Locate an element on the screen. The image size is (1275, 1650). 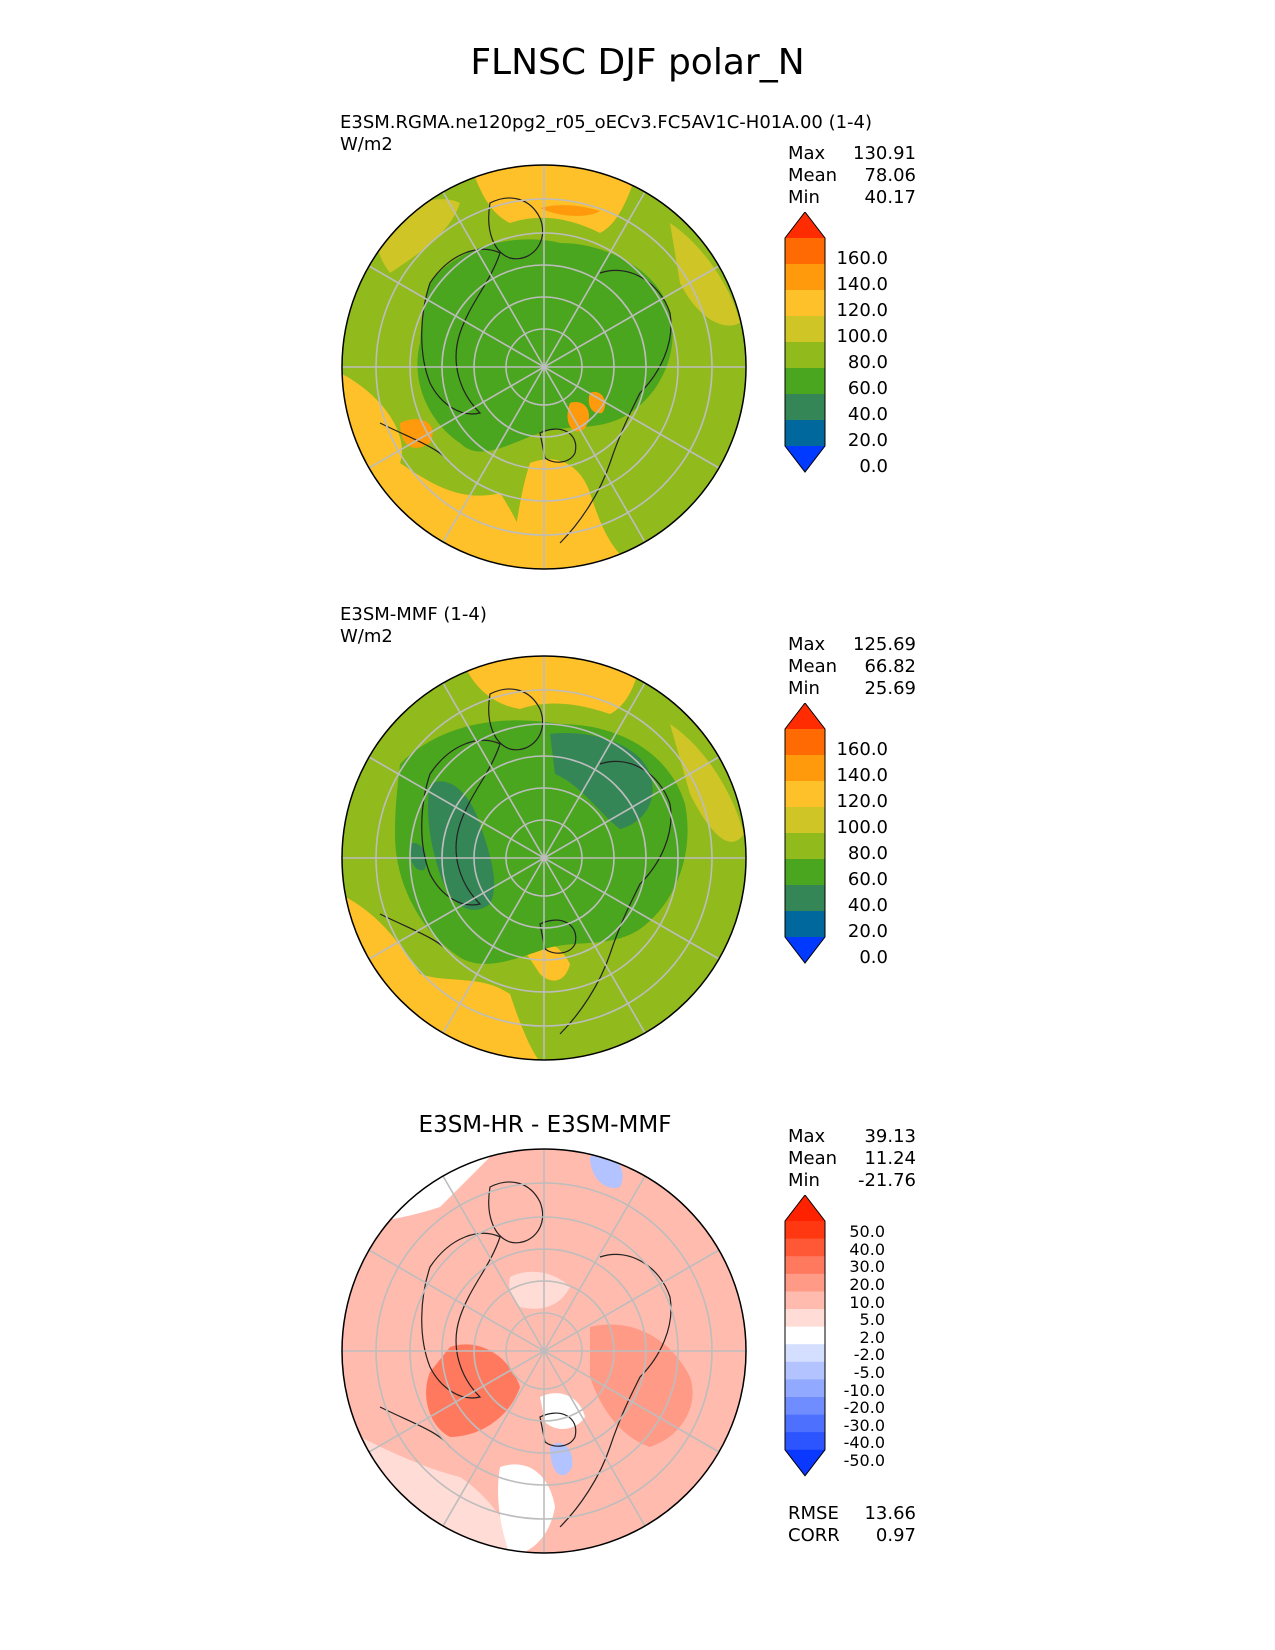
panel3-min-value: -21.76 is located at coordinates (886, 1180).